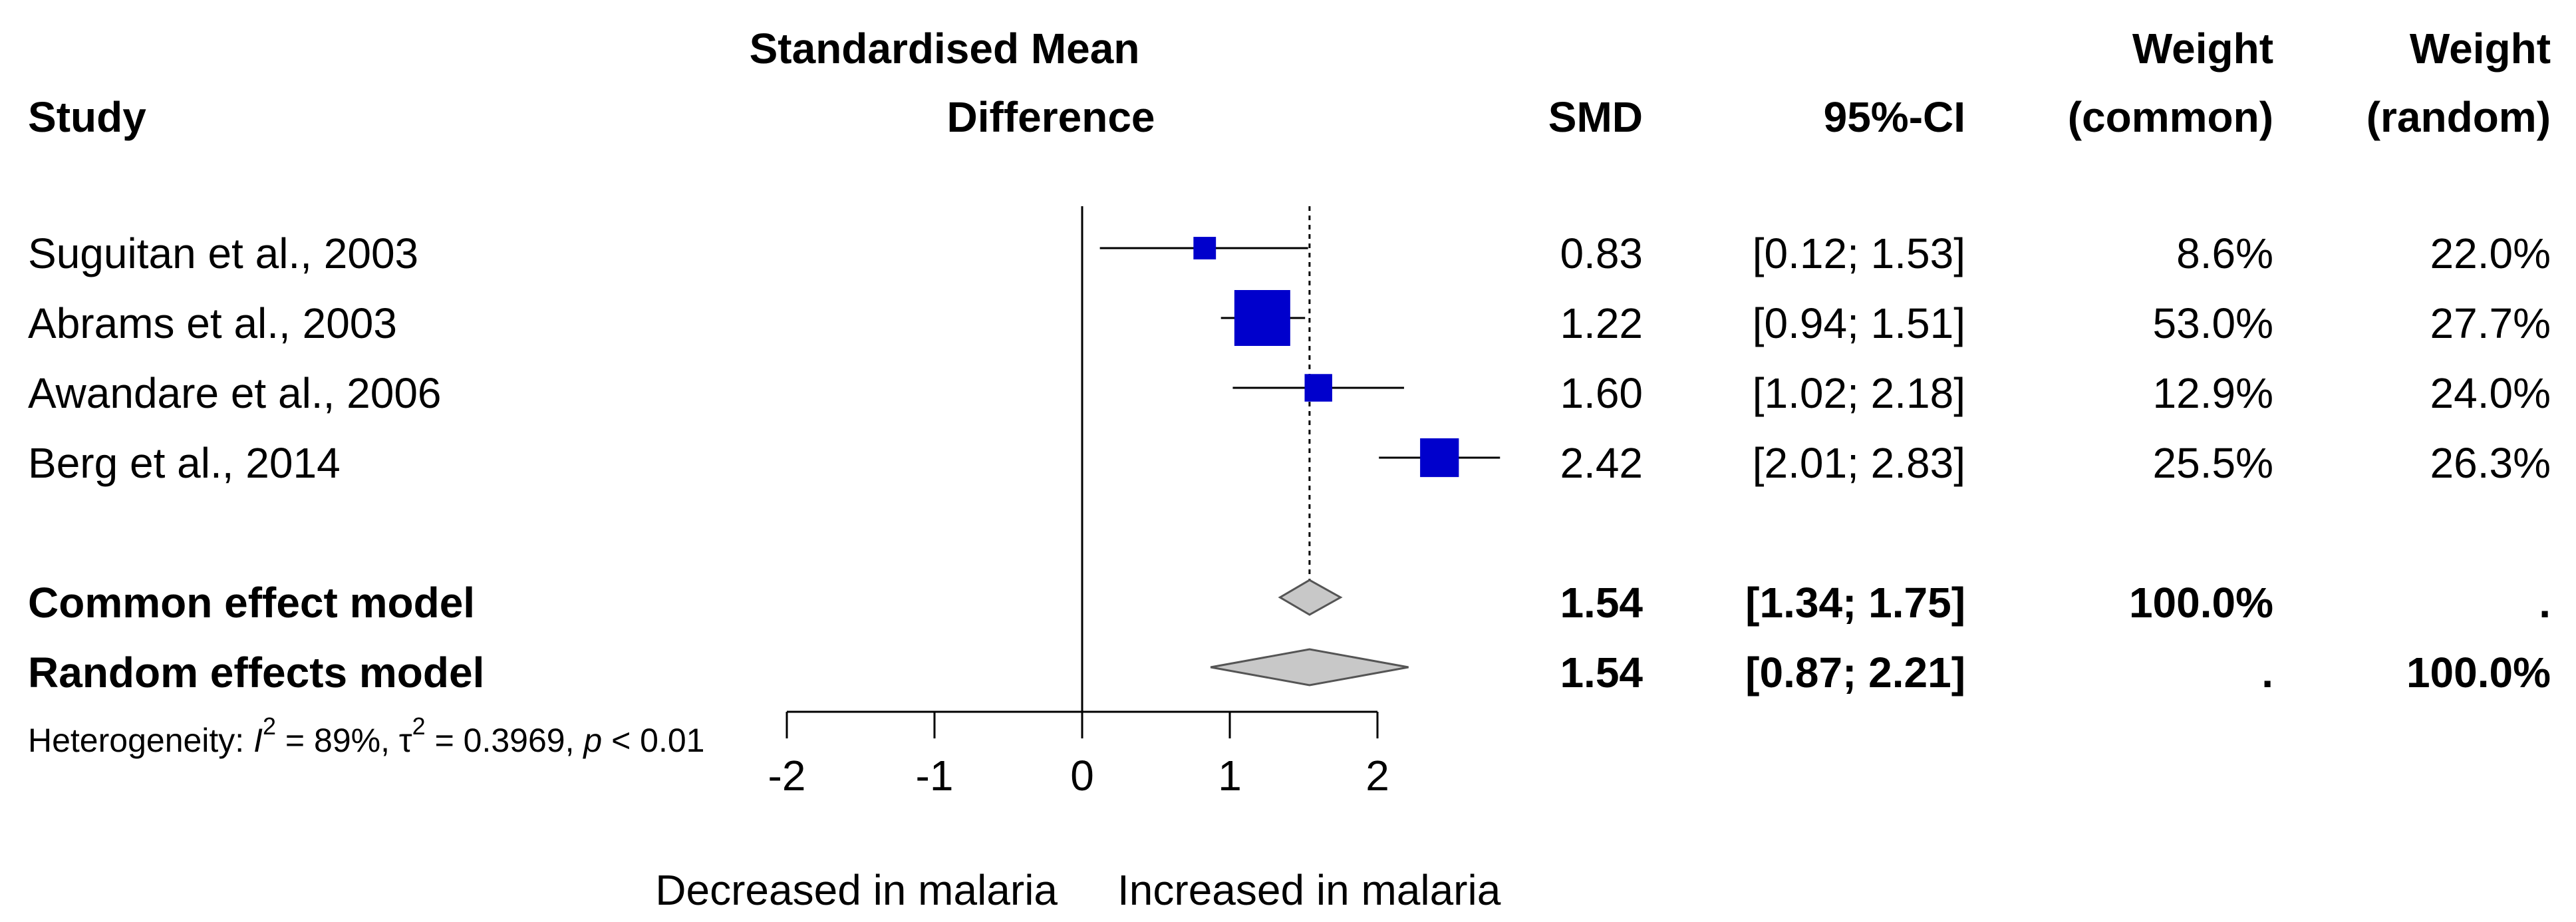  I want to click on het-i2-sup: 2, so click(269, 726).